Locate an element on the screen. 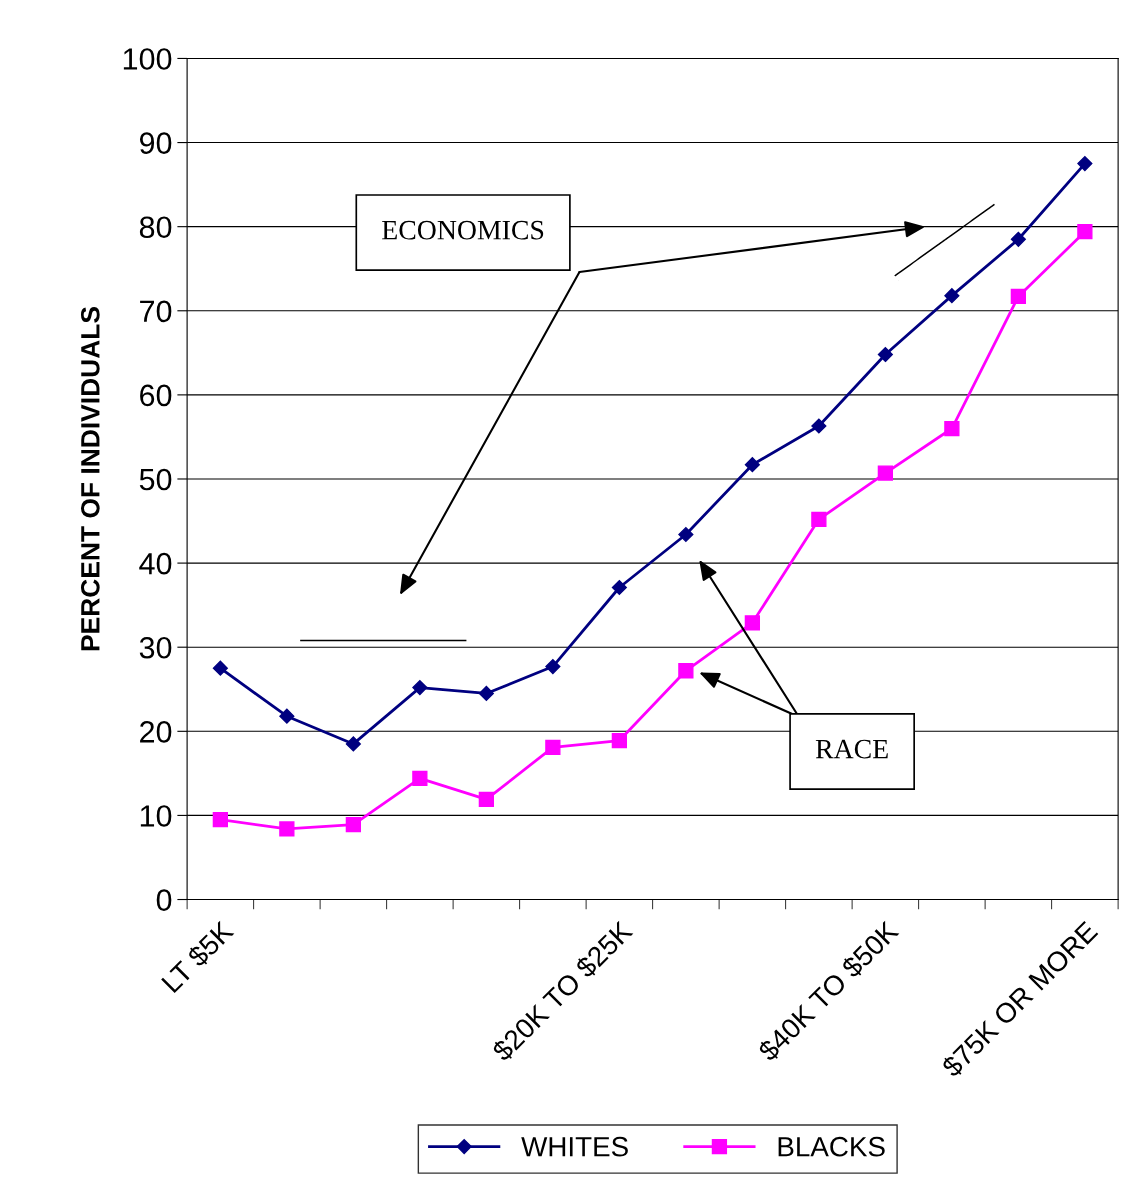 Image resolution: width=1134 pixels, height=1193 pixels. y-tick-label: 0 is located at coordinates (164, 900).